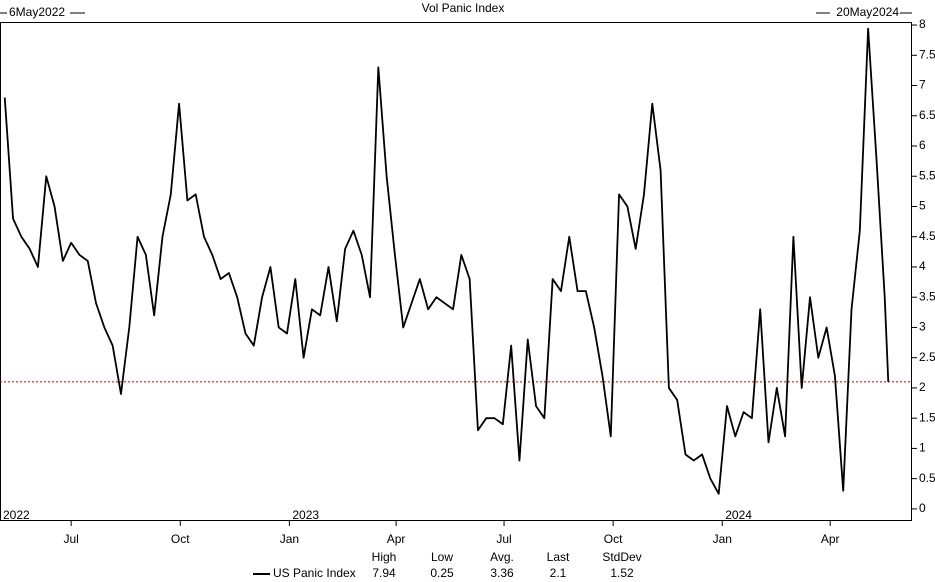  Describe the element at coordinates (384, 573) in the screenshot. I see `stats-value: 7.94` at that location.